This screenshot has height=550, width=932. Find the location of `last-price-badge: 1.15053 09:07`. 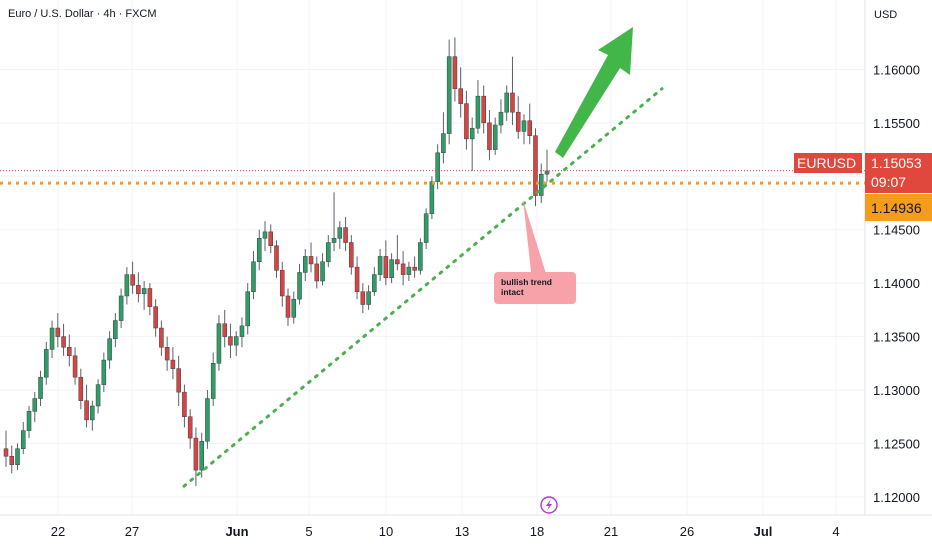

last-price-badge: 1.15053 09:07 is located at coordinates (898, 173).